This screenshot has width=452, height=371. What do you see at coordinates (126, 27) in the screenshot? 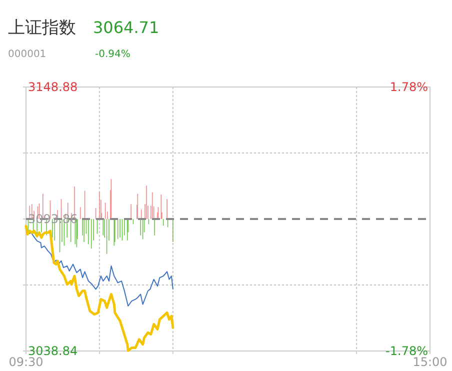
I see `text: 3064.71` at bounding box center [126, 27].